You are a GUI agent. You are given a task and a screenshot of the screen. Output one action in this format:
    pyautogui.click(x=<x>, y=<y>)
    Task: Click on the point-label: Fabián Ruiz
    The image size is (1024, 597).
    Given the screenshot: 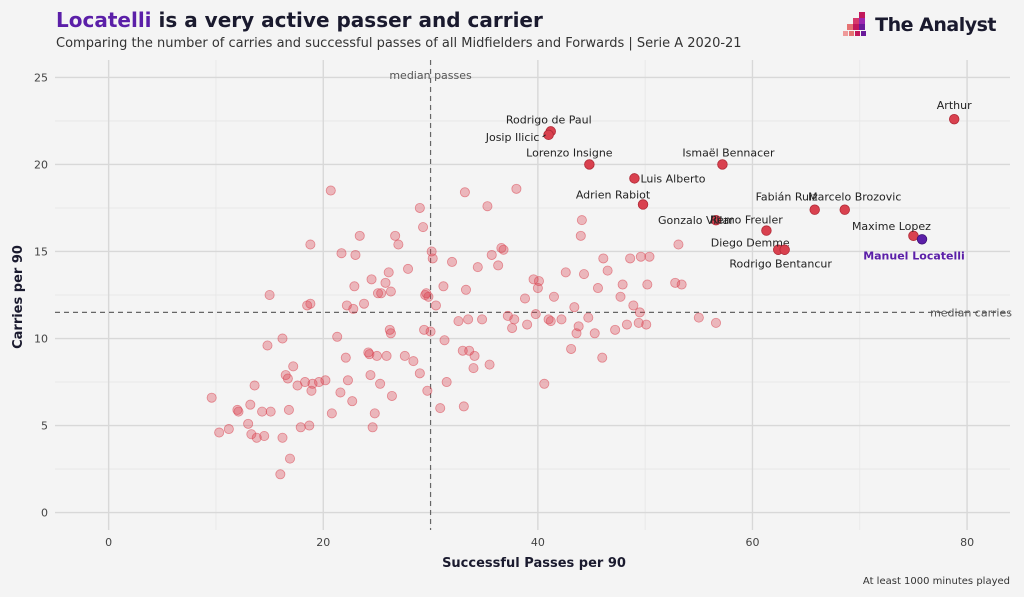 What is the action you would take?
    pyautogui.click(x=787, y=197)
    